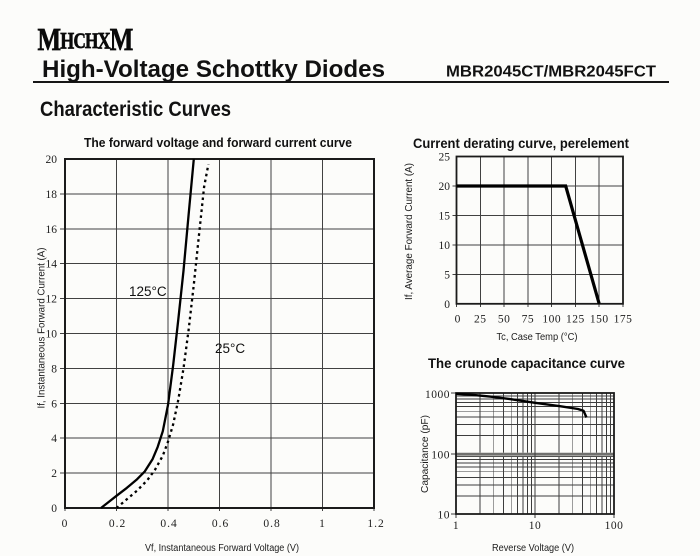  I want to click on svg-text: 1000, so click(437, 395).